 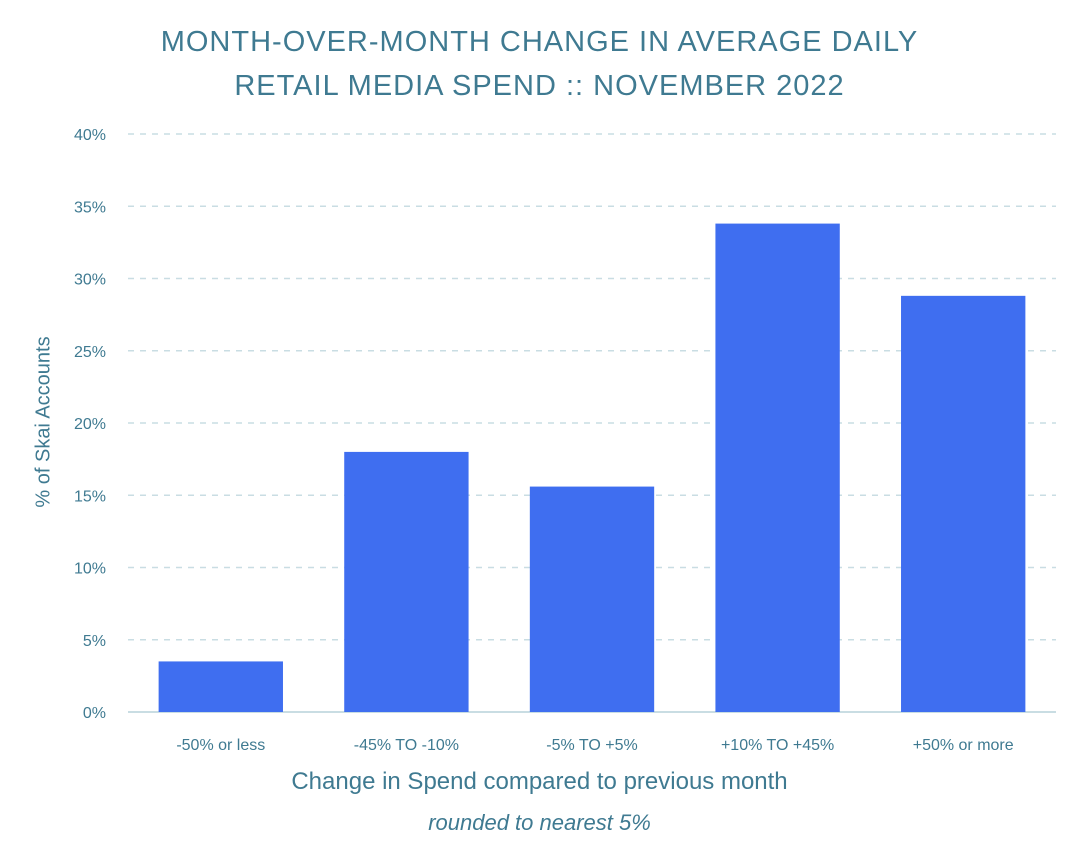 What do you see at coordinates (94, 641) in the screenshot?
I see `y-tick-label: 5%` at bounding box center [94, 641].